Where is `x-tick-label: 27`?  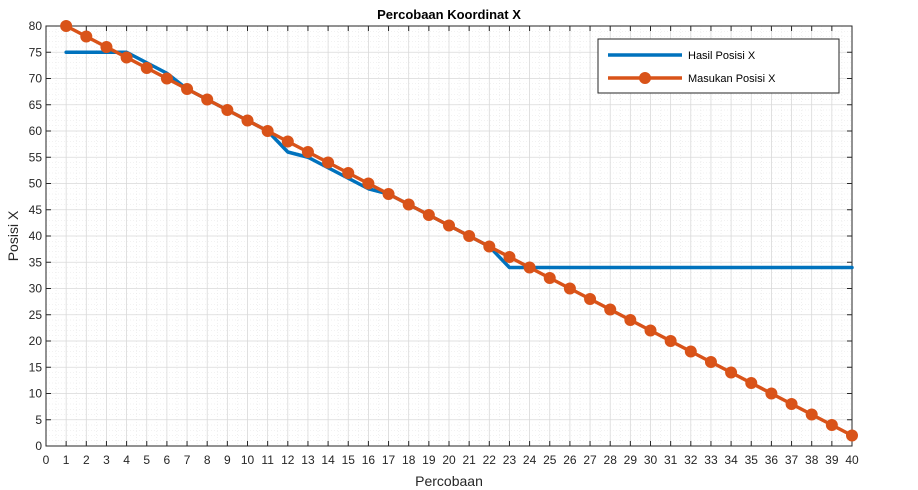 x-tick-label: 27 is located at coordinates (590, 460).